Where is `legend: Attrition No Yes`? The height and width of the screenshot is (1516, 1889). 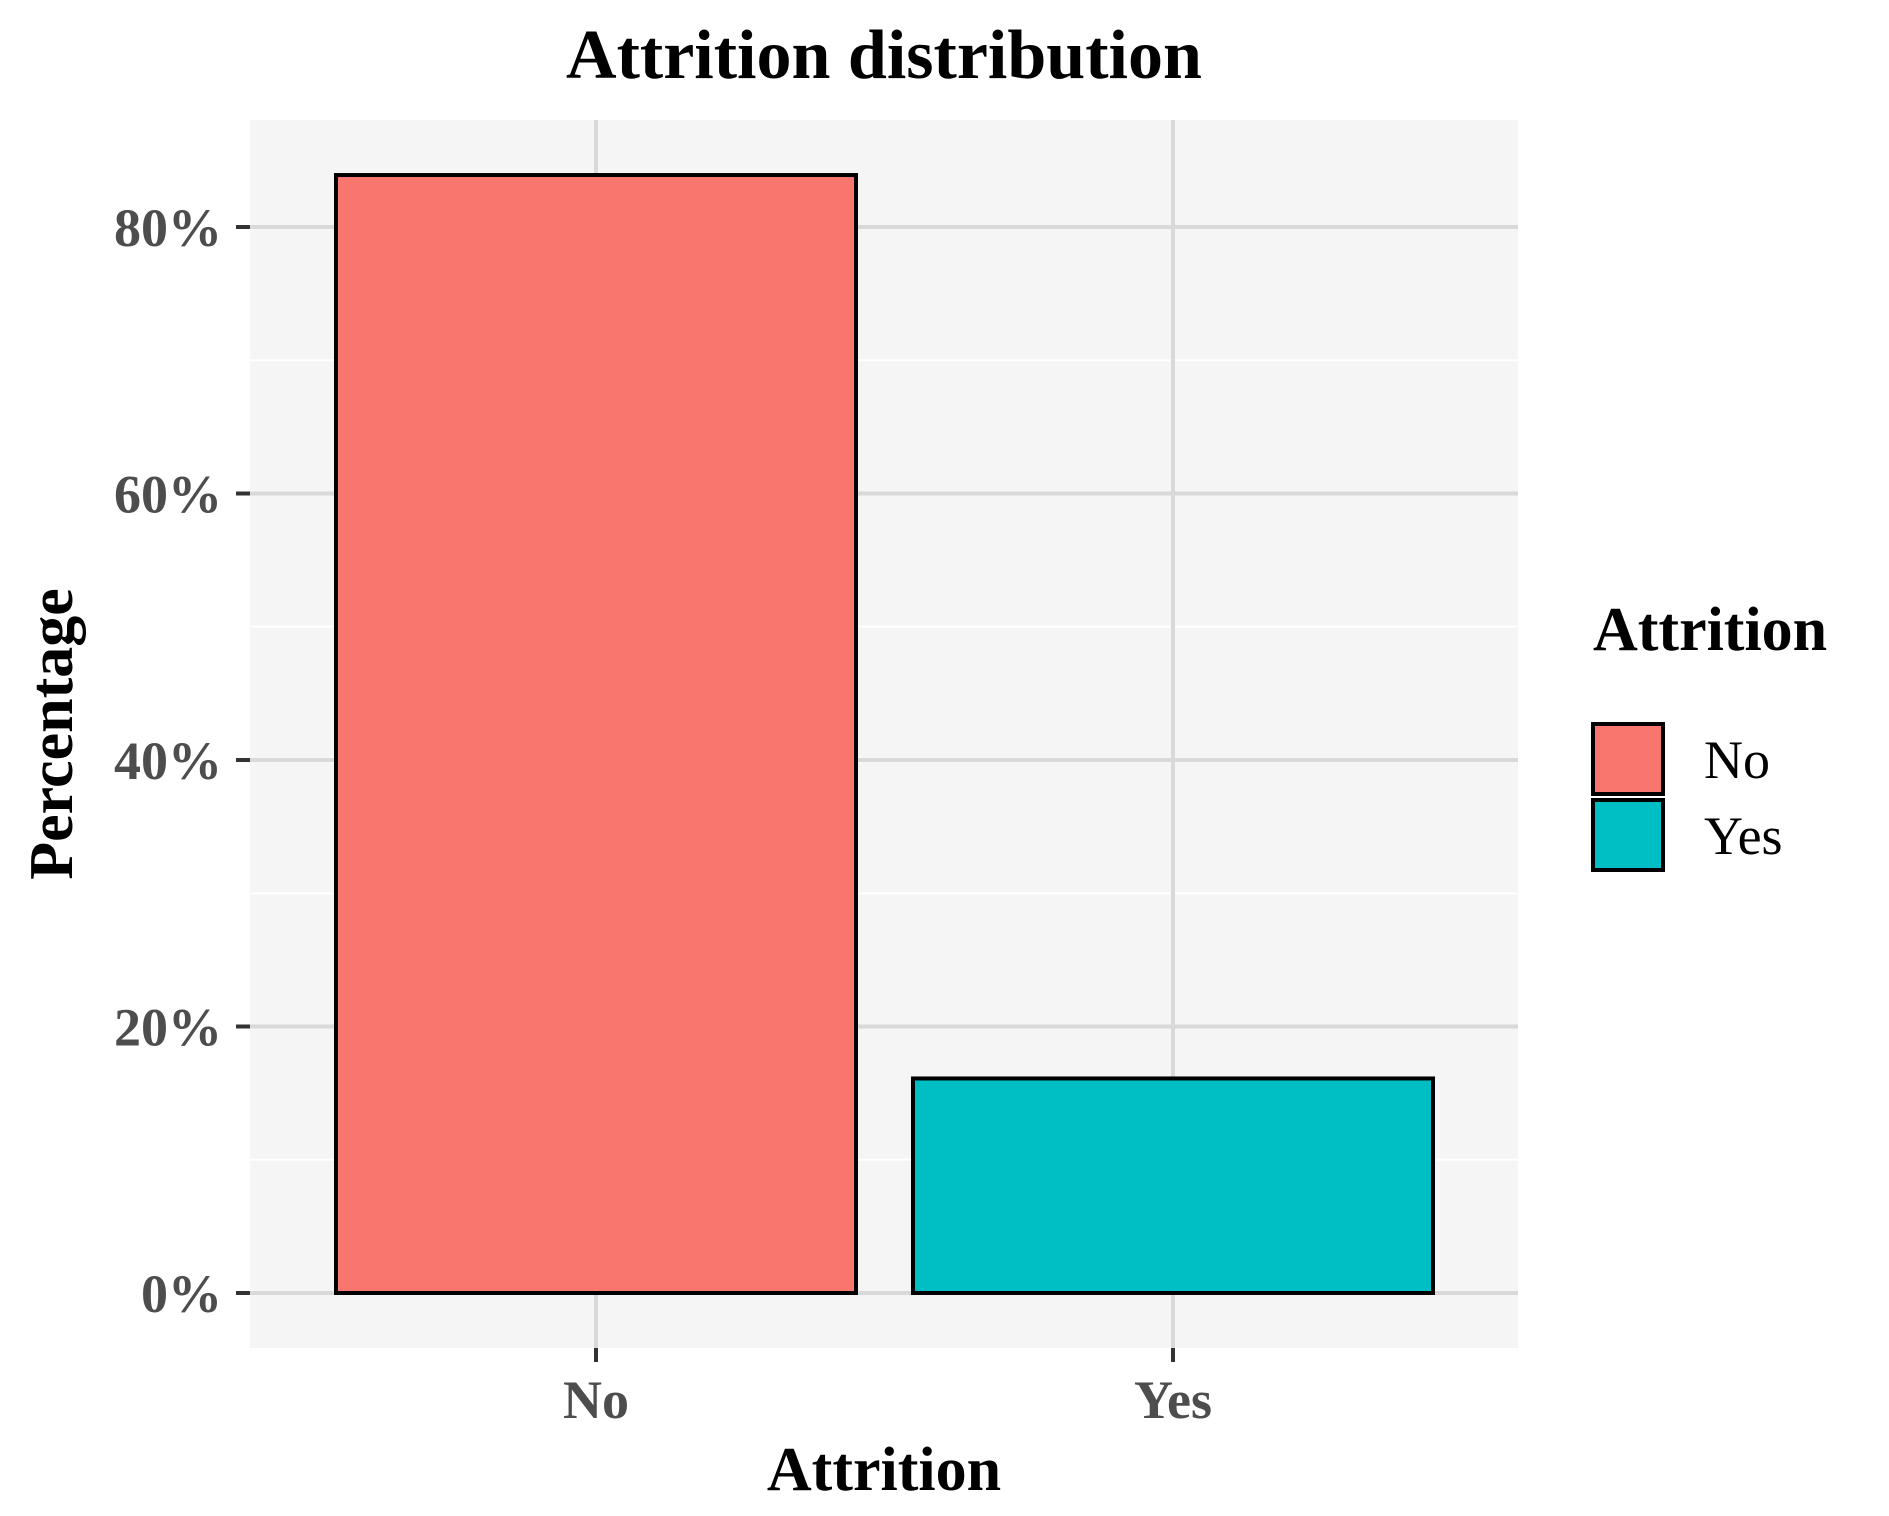
legend: Attrition No Yes is located at coordinates (1709, 734).